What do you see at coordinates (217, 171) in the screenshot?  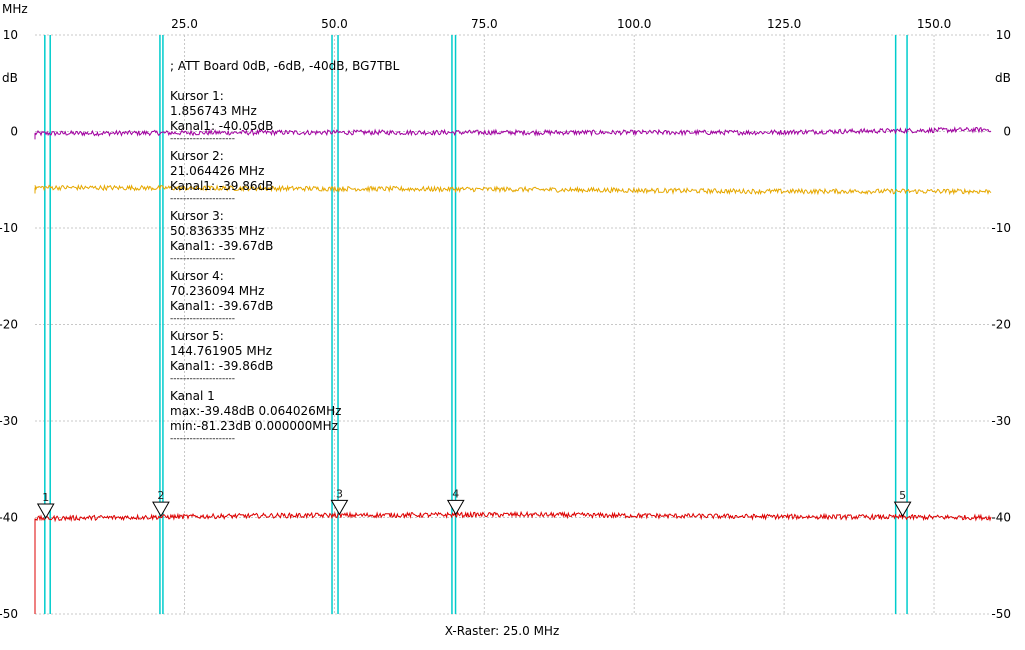 I see `annotation-line: 21.064426 MHz` at bounding box center [217, 171].